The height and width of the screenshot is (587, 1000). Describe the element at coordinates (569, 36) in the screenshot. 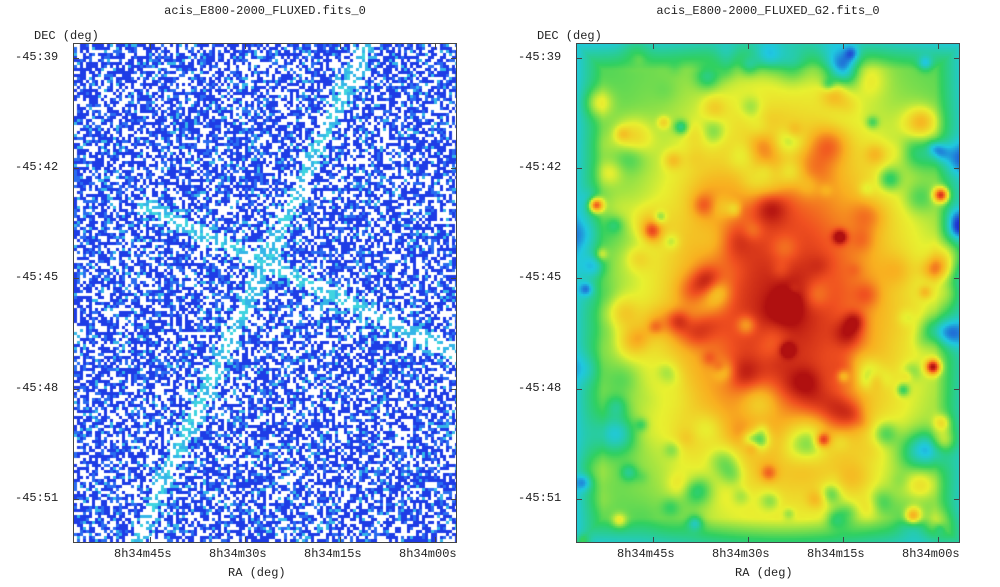

I see `right-chart-ylabel: DEC (deg)` at that location.